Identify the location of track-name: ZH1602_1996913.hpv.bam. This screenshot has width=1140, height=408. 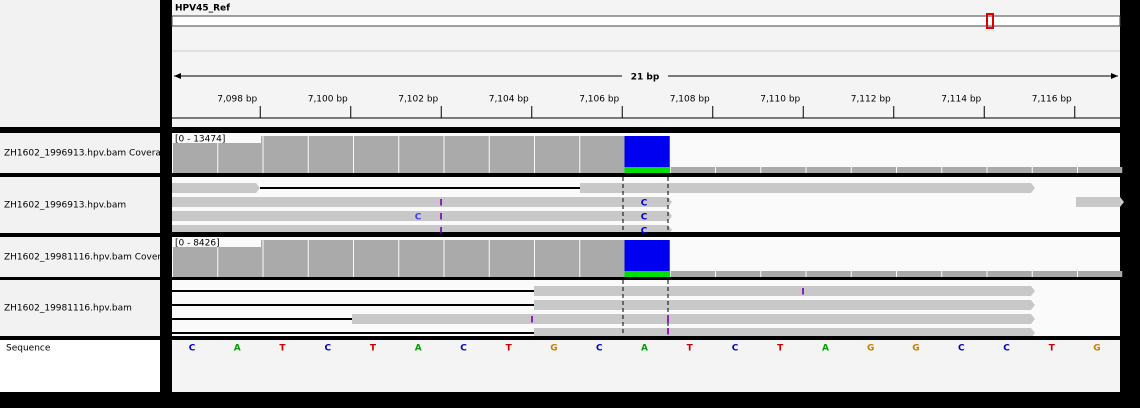
(65, 206).